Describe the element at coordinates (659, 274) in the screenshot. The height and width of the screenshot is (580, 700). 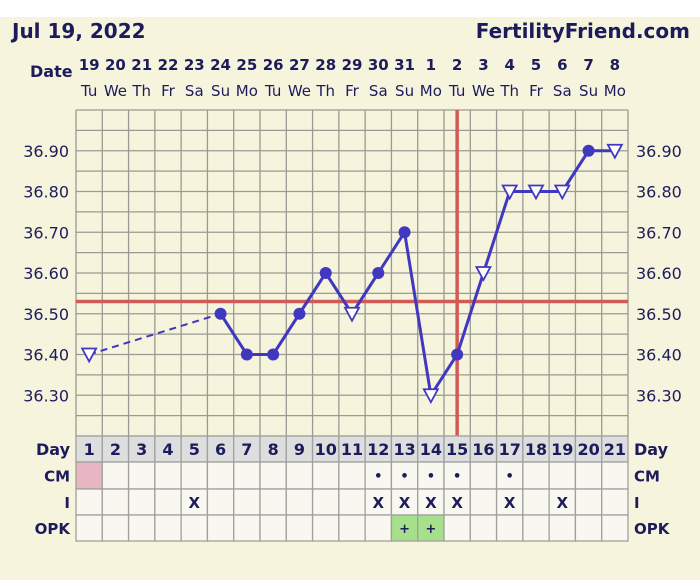
I see `y-axis-right: 36.90 36.80 36.70 36.60 36.50 36.40 36.30` at that location.